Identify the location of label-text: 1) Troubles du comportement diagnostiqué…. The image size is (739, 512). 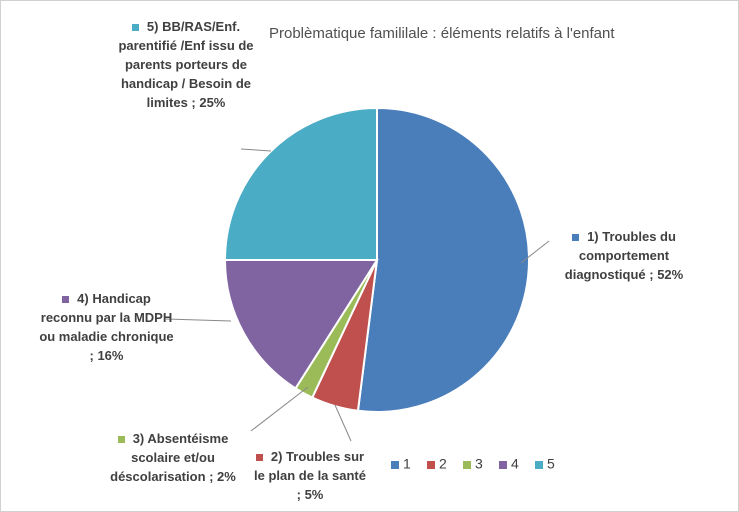
(624, 255).